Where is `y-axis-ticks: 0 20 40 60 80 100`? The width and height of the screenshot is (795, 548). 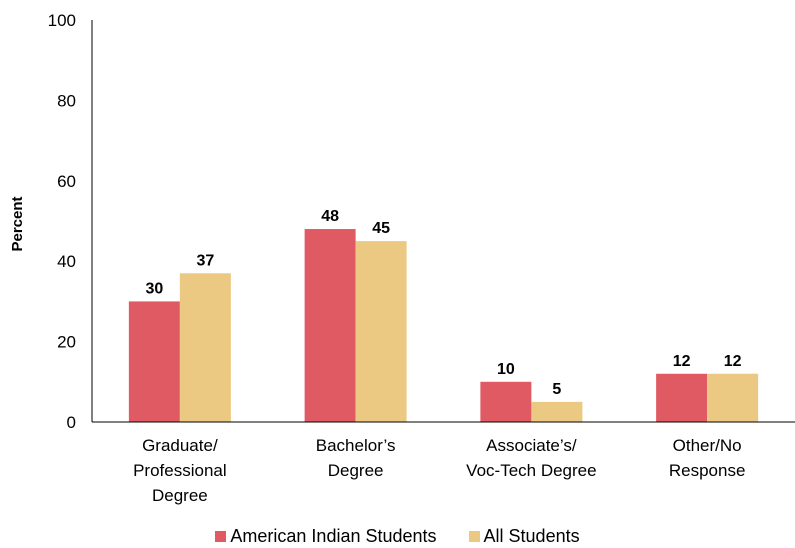 y-axis-ticks: 0 20 40 60 80 100 is located at coordinates (62, 221).